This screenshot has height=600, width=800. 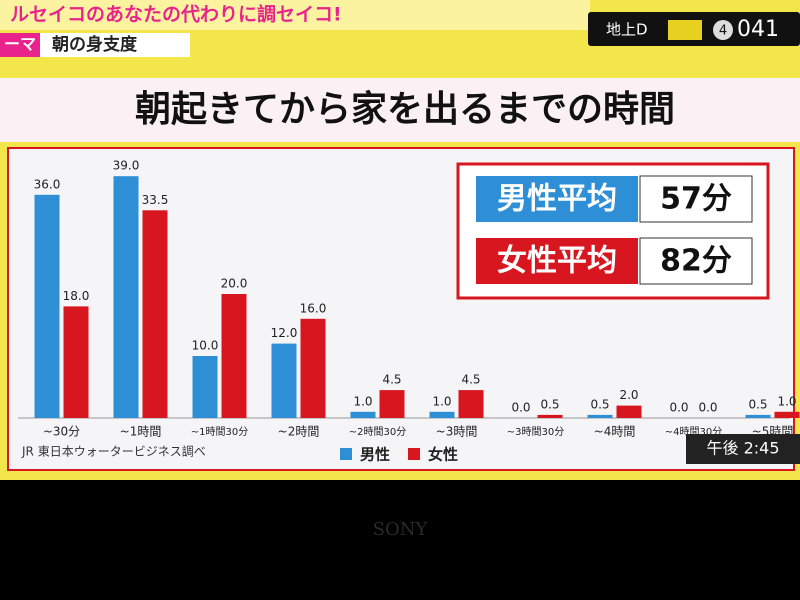 I want to click on x-tick-label: ~5時間, so click(x=773, y=432).